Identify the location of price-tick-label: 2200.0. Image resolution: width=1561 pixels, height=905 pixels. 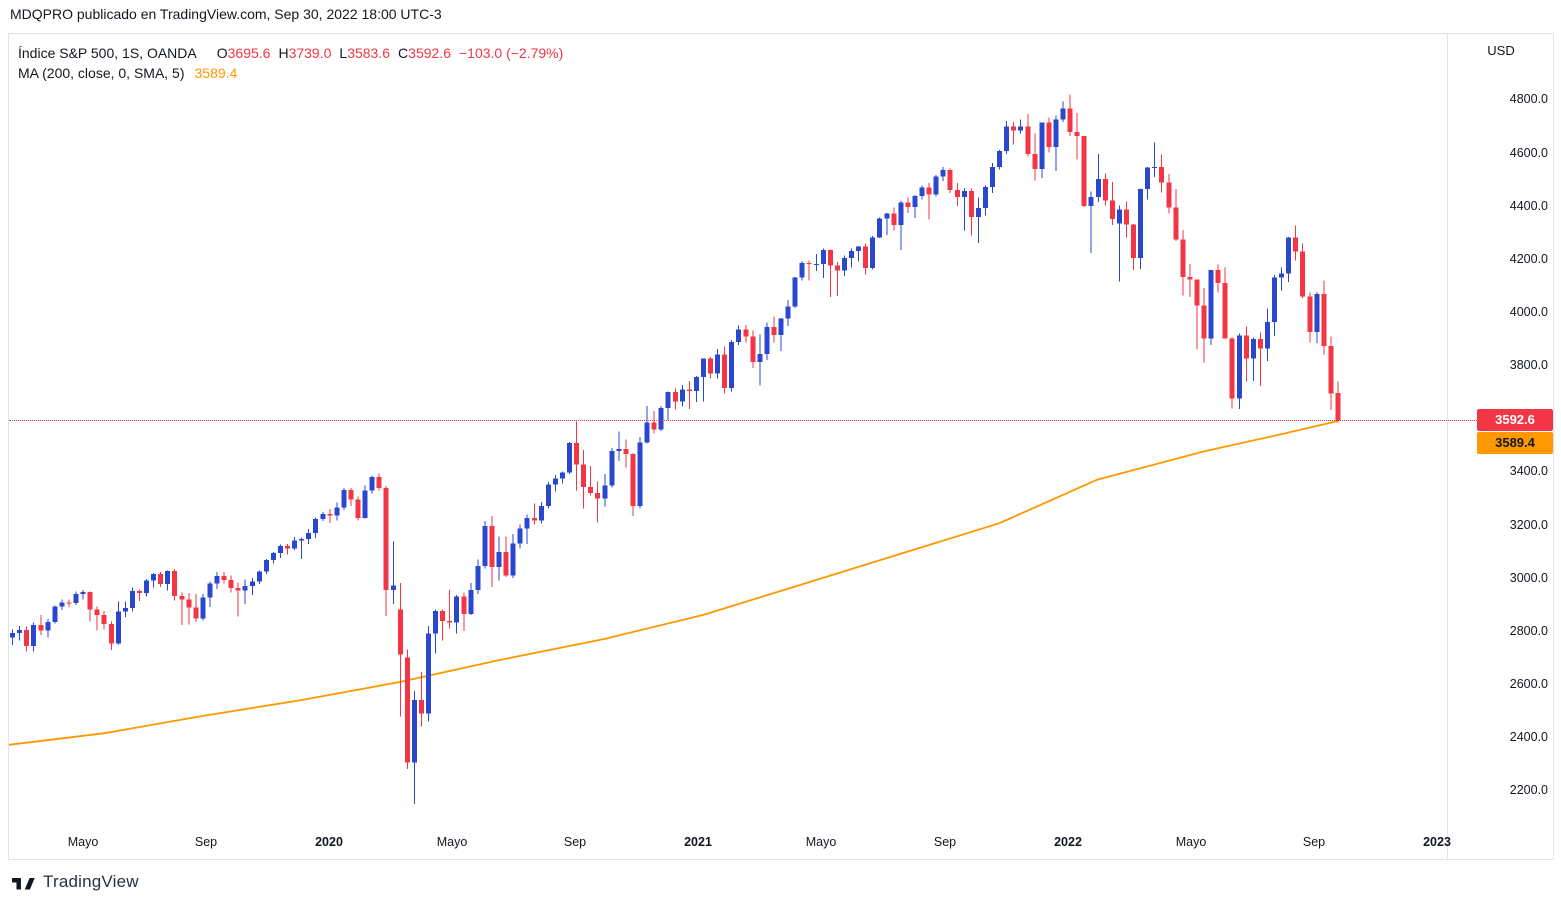
(1528, 790).